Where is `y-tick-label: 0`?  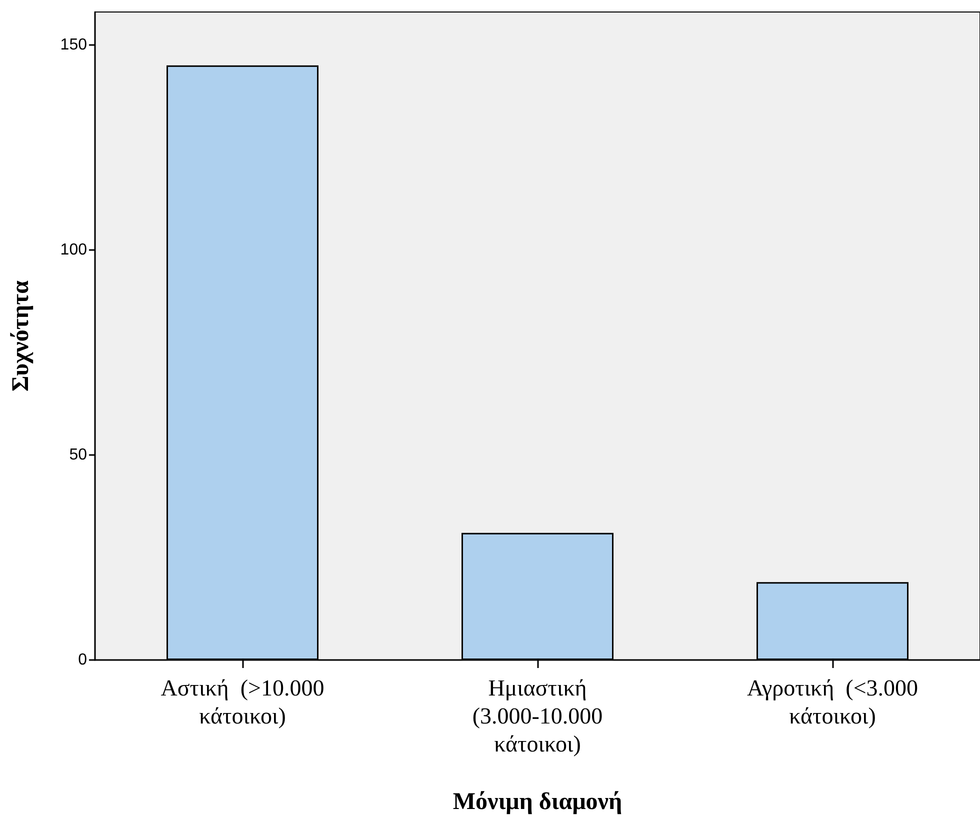
y-tick-label: 0 is located at coordinates (83, 660).